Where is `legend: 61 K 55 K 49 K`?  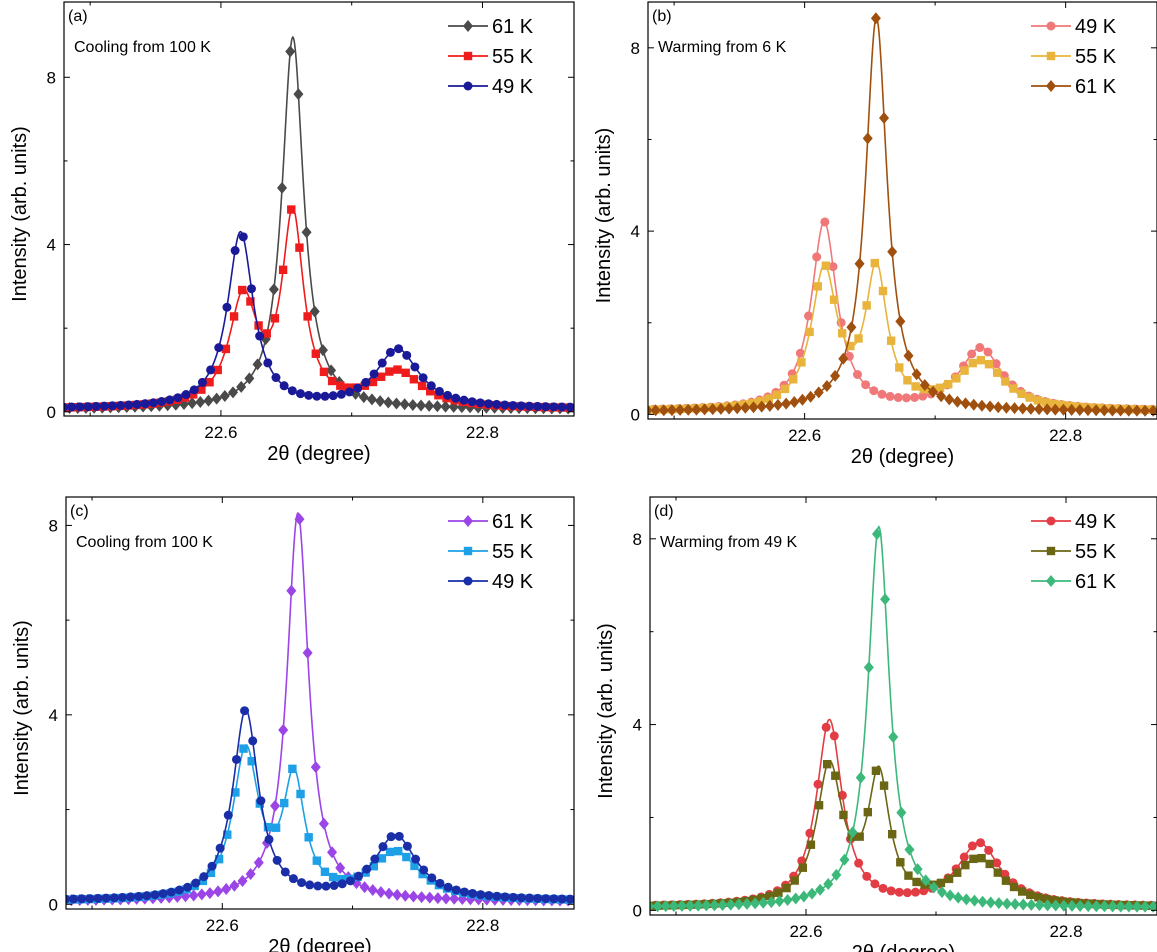 legend: 61 K 55 K 49 K is located at coordinates (491, 57).